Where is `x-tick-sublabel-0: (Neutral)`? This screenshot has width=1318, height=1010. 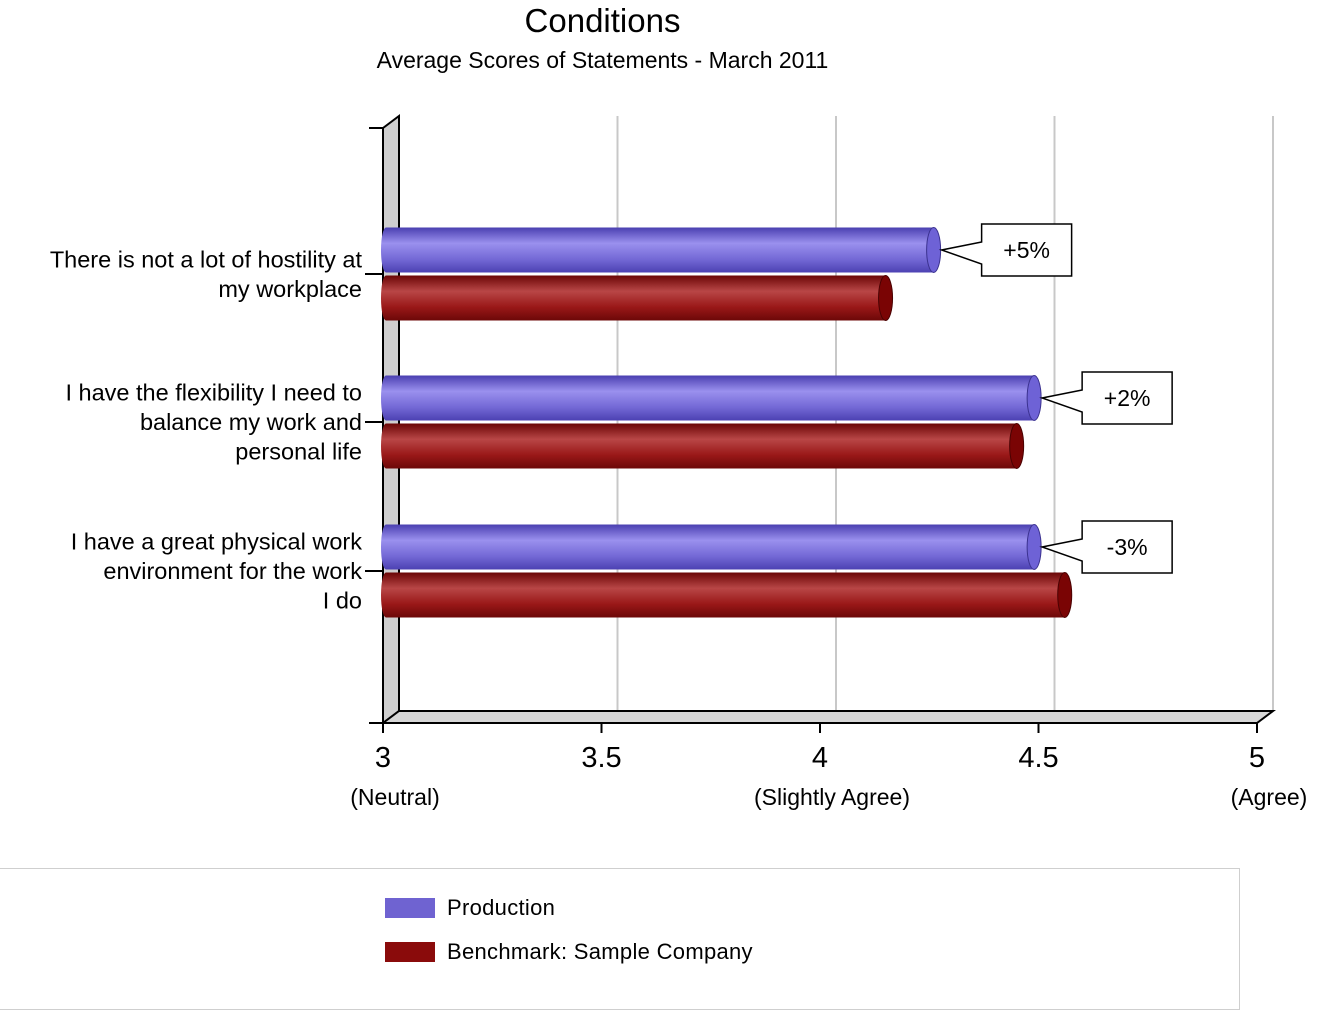 x-tick-sublabel-0: (Neutral) is located at coordinates (394, 797).